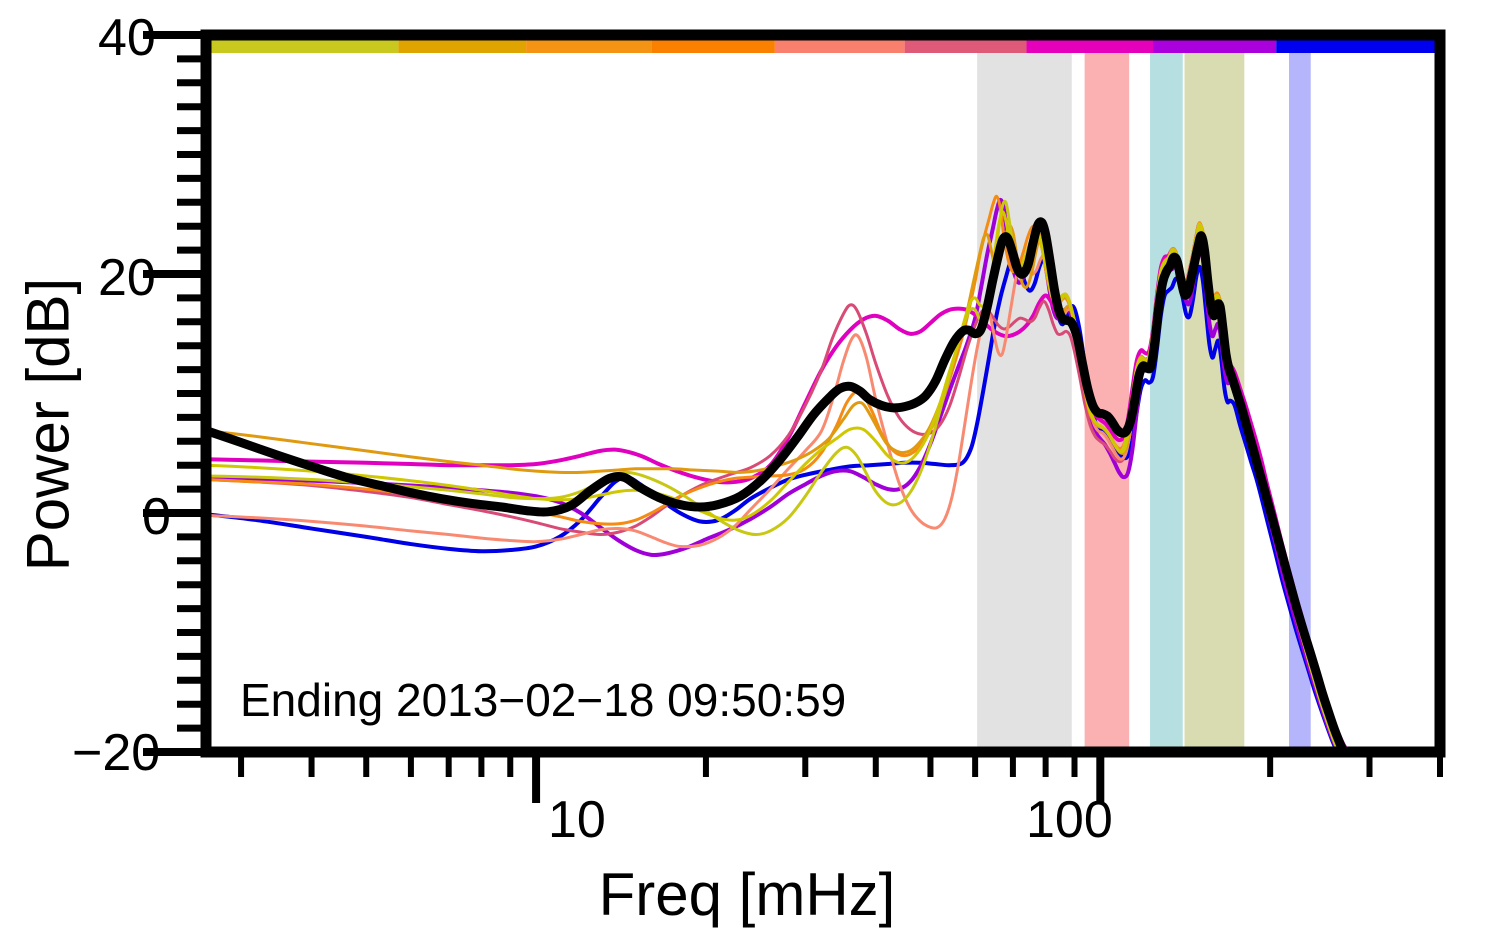  Describe the element at coordinates (1024, 402) in the screenshot. I see `band-gray` at that location.